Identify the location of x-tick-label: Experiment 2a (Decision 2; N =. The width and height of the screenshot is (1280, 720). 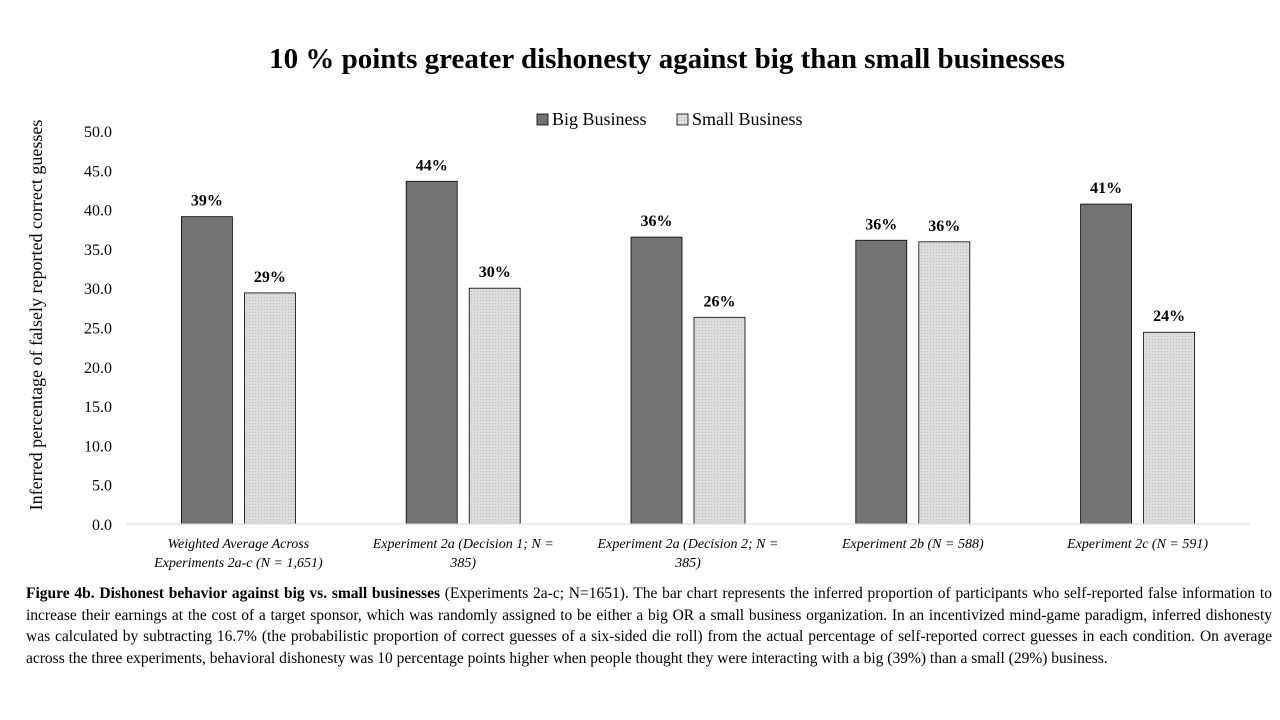
(688, 544).